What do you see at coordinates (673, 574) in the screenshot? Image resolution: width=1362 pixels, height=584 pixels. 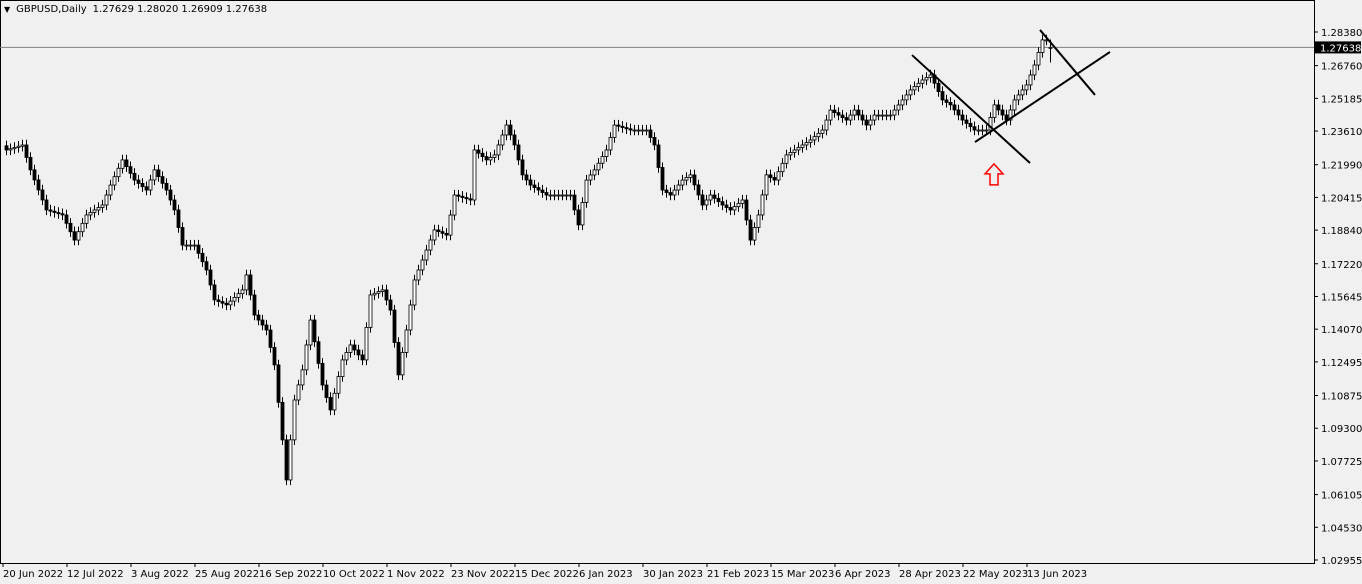 I see `x-tick-label: 30 Jan 2023` at bounding box center [673, 574].